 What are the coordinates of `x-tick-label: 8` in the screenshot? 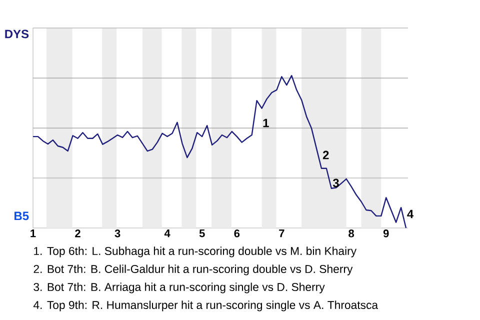 It's located at (351, 234).